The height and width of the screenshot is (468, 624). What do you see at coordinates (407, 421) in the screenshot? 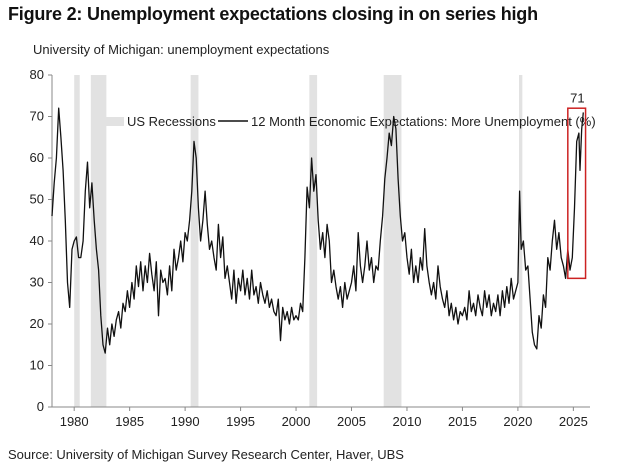
I see `x-tick-label-2010: 2010` at bounding box center [407, 421].